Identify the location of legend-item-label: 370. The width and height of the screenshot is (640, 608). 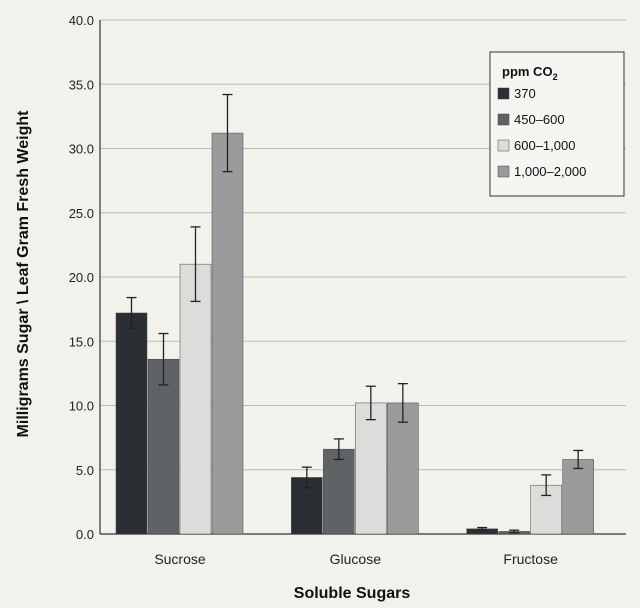
(525, 93).